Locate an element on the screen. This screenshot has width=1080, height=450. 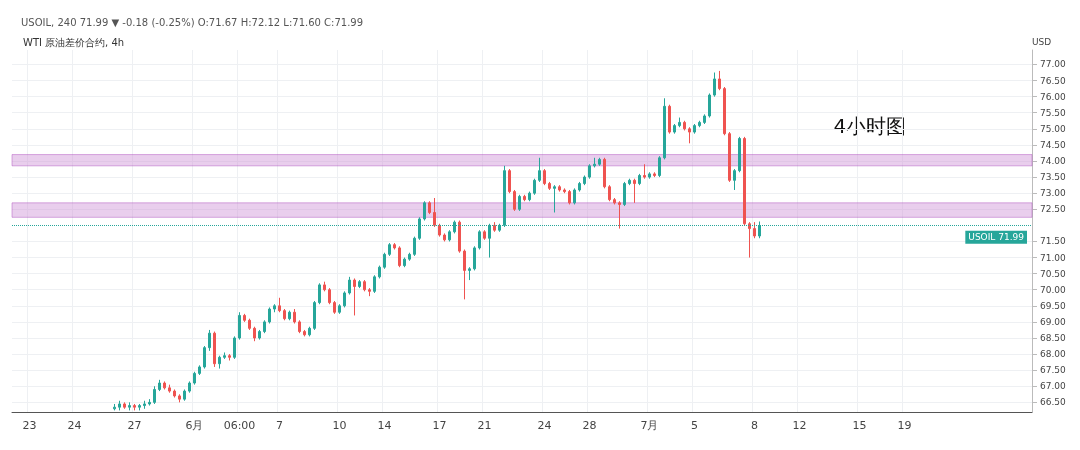
y-tick-label: 71.50 is located at coordinates (1053, 241).